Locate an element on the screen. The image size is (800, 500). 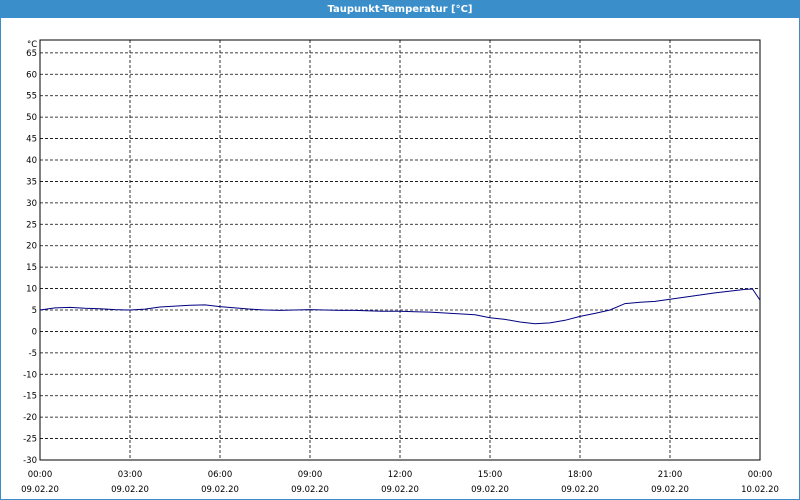
y-tick-label: 60 is located at coordinates (31, 75).